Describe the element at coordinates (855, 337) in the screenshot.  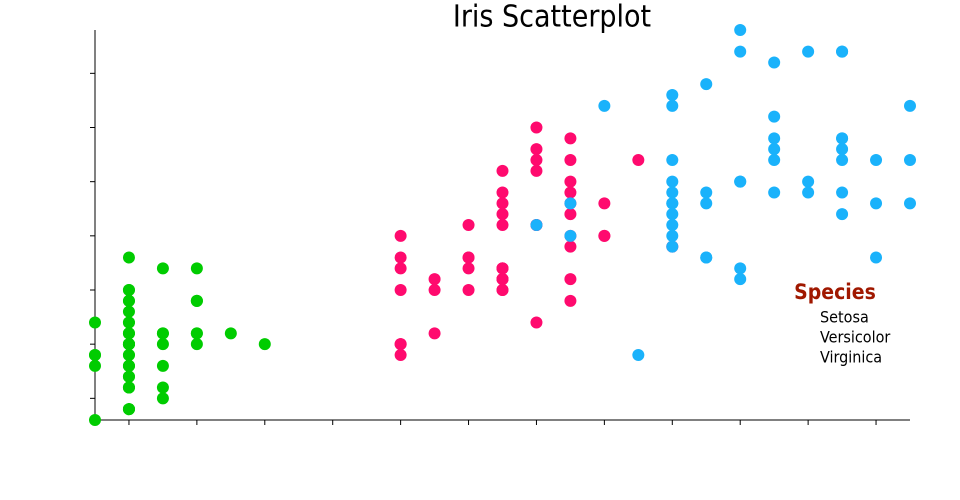
I see `legend-label: Versicolor` at that location.